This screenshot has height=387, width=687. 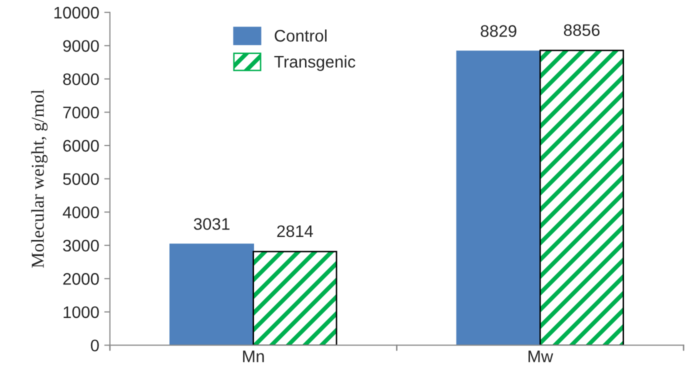 I want to click on y-tick-label: 9000, so click(x=81, y=46).